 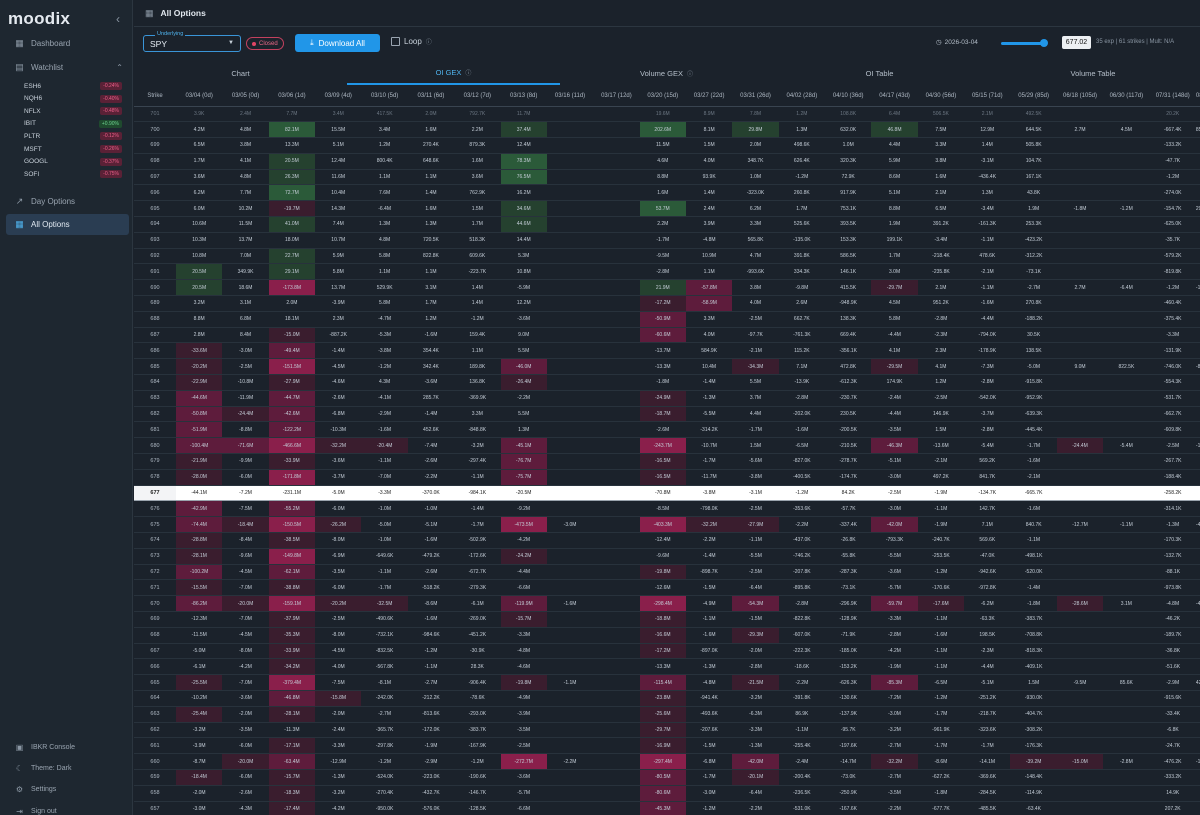 I want to click on gex-cell: 4.8M, so click(x=384, y=240).